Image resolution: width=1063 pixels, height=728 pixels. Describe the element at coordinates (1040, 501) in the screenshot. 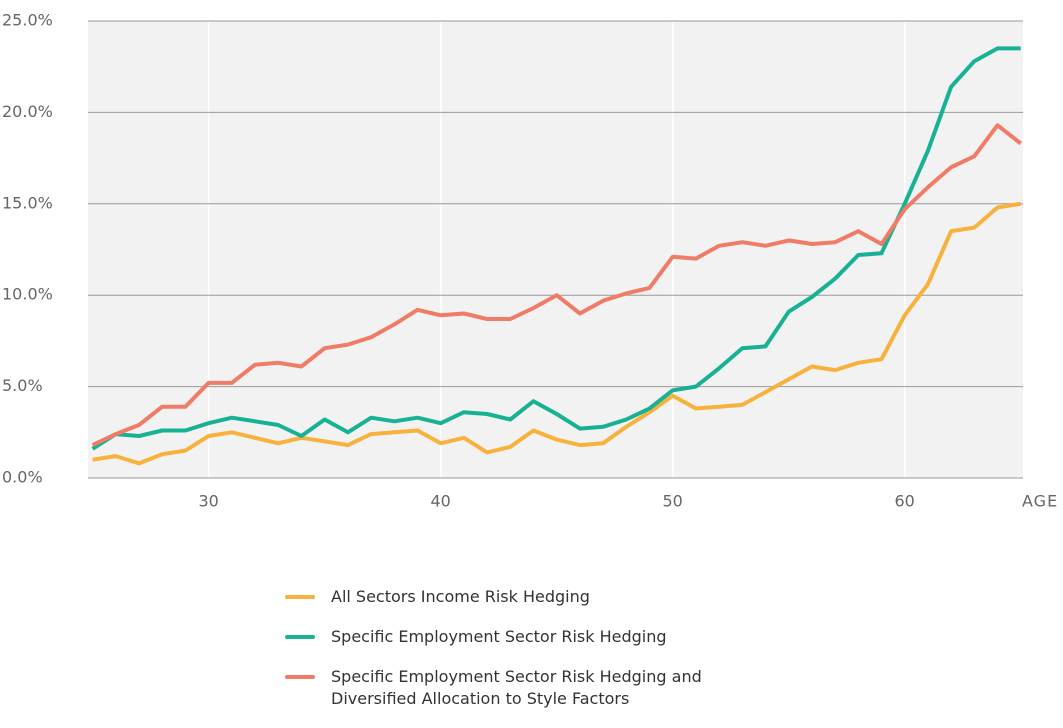

I see `x-axis-label: AGE` at that location.